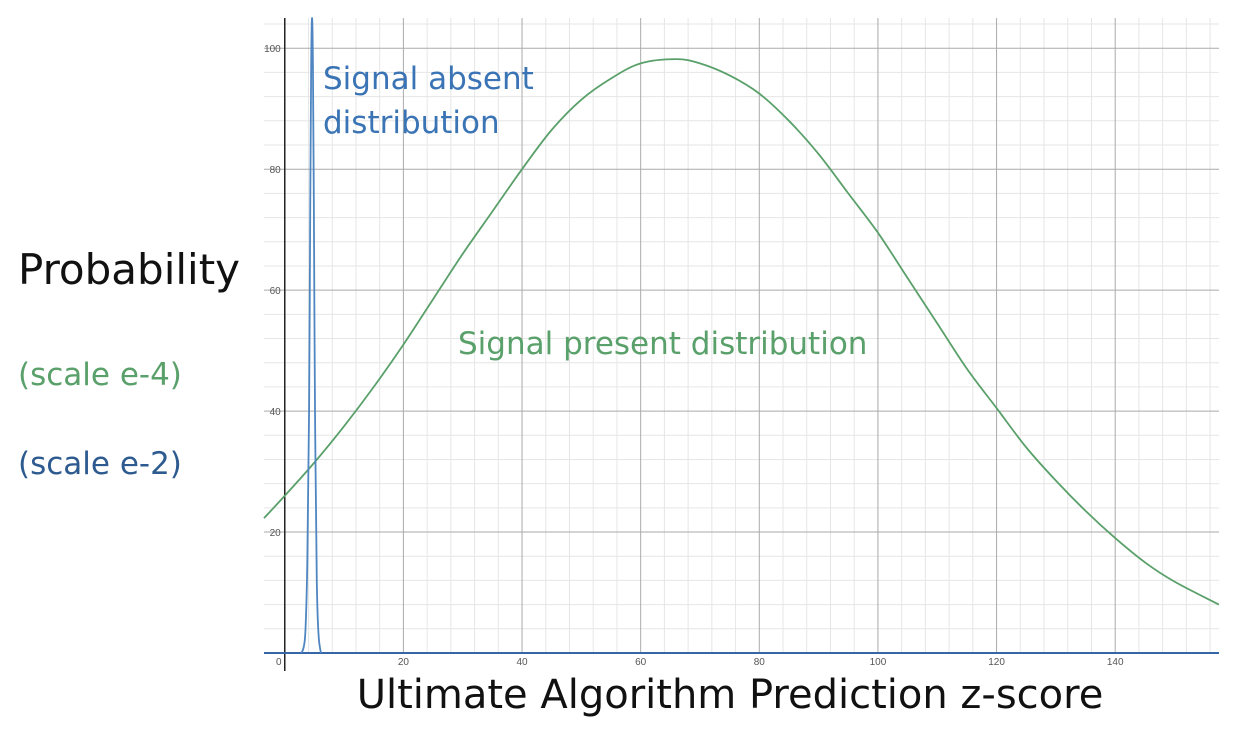 This screenshot has height=733, width=1234. What do you see at coordinates (730, 695) in the screenshot?
I see `x-axis-label: Ultimate Algorithm Prediction z-score` at bounding box center [730, 695].